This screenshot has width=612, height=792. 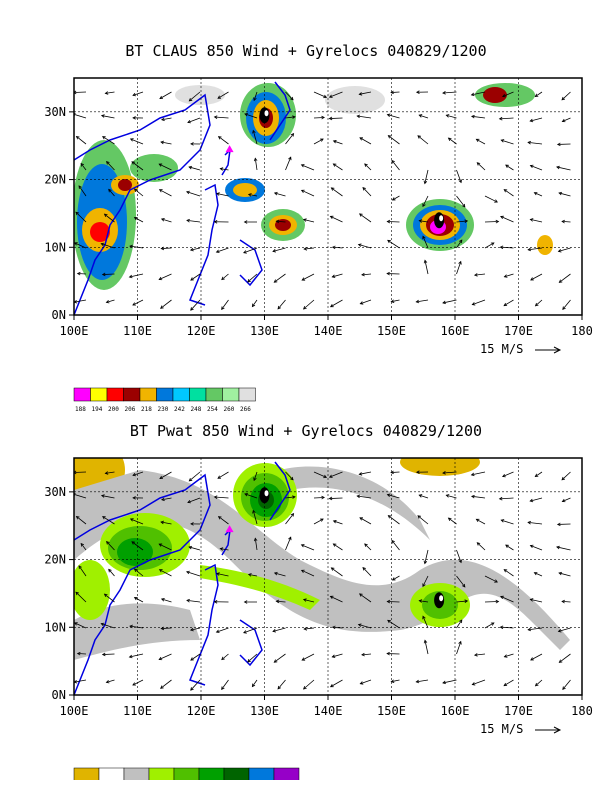 What do you see at coordinates (55, 560) in the screenshot?
I see `lat-label: 20N` at bounding box center [55, 560].